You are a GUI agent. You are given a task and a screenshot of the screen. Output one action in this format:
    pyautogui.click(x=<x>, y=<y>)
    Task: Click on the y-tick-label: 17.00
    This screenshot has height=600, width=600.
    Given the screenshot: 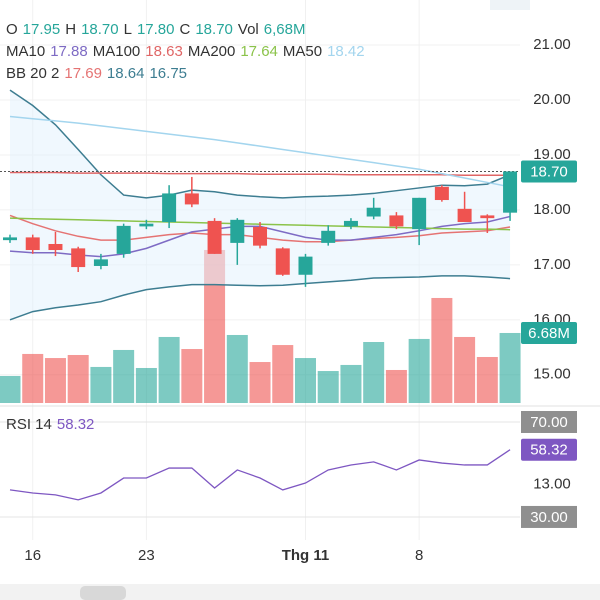 What is the action you would take?
    pyautogui.click(x=552, y=264)
    